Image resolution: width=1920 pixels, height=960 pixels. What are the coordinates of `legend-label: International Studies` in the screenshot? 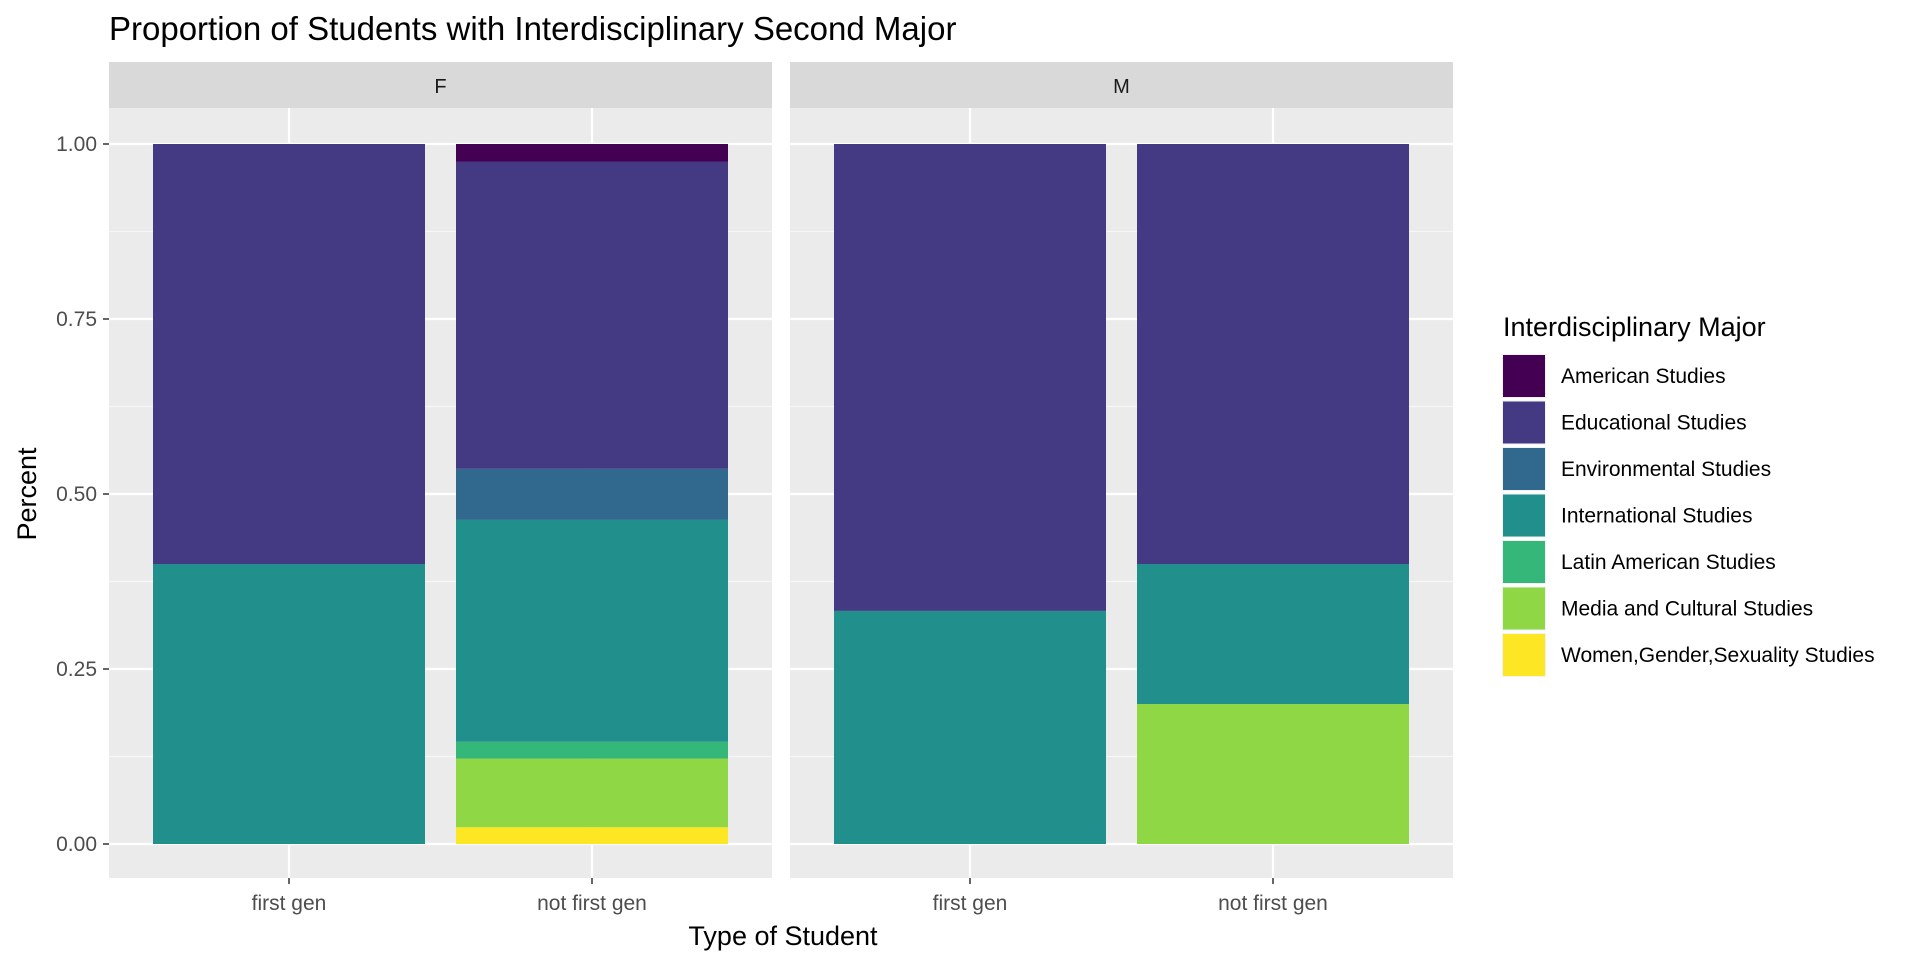 It's located at (1656, 516).